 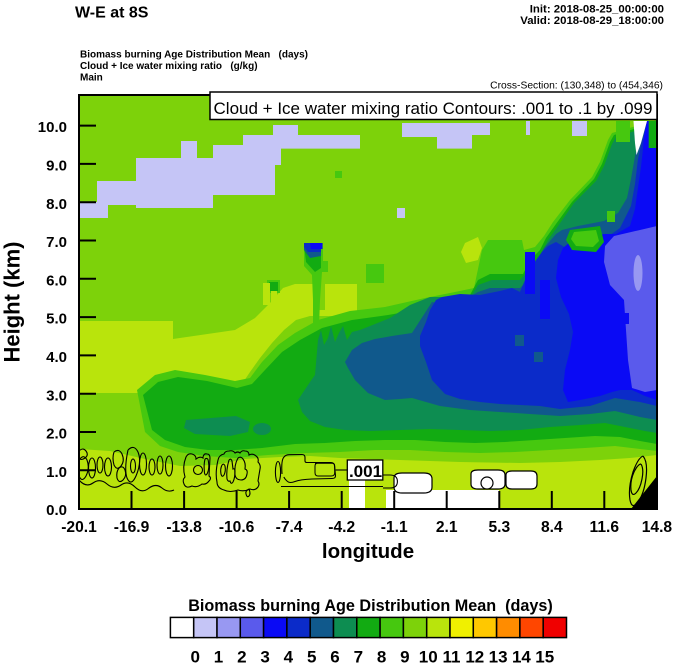 I want to click on svg-text: -1.1, so click(x=394, y=527).